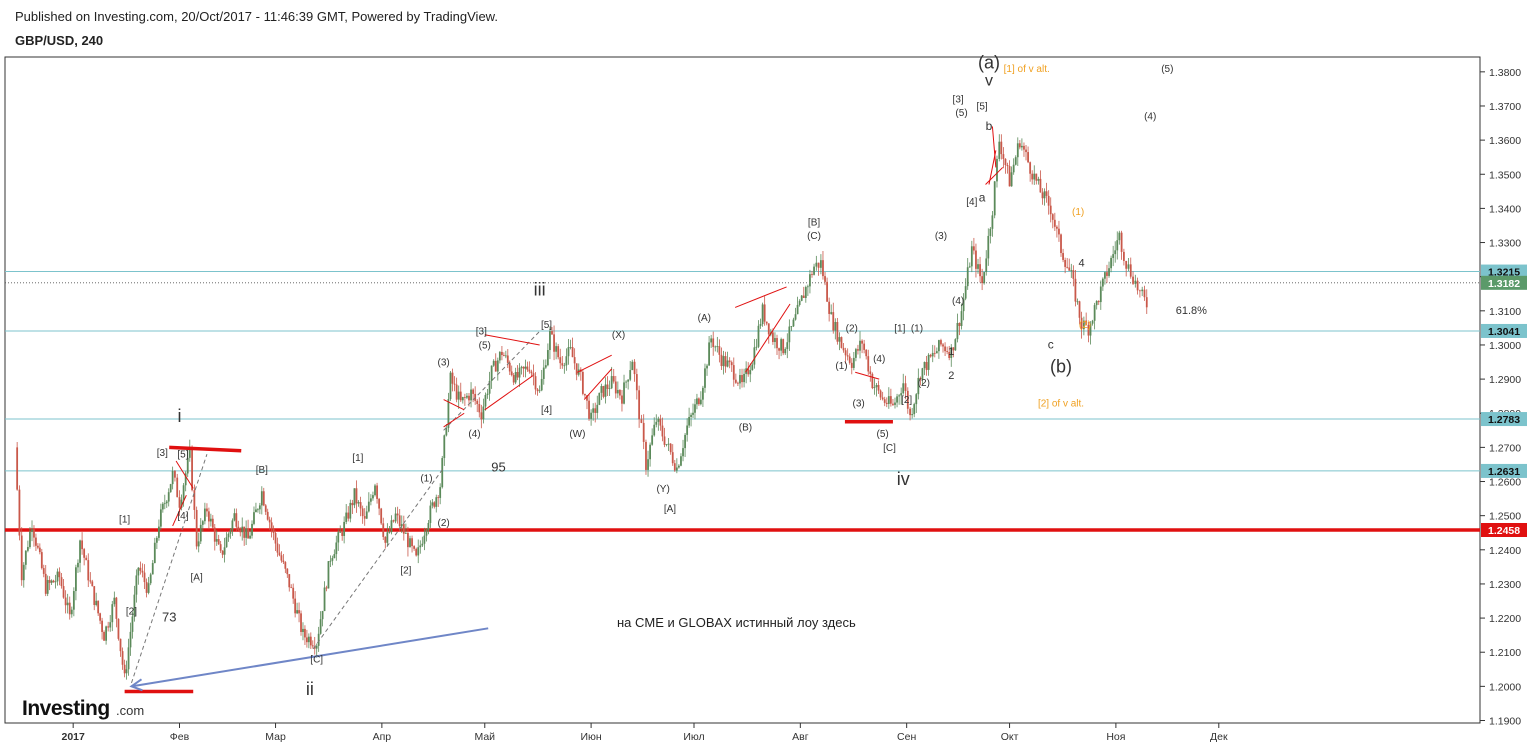 The height and width of the screenshot is (749, 1533). Describe the element at coordinates (73, 737) in the screenshot. I see `x-tick-label: 2017` at that location.